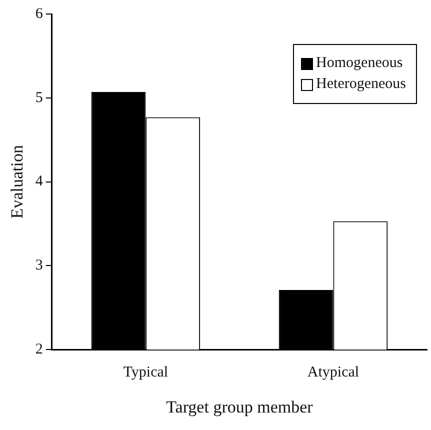 The height and width of the screenshot is (430, 431). What do you see at coordinates (145, 372) in the screenshot?
I see `x-tick-label: Typical` at bounding box center [145, 372].